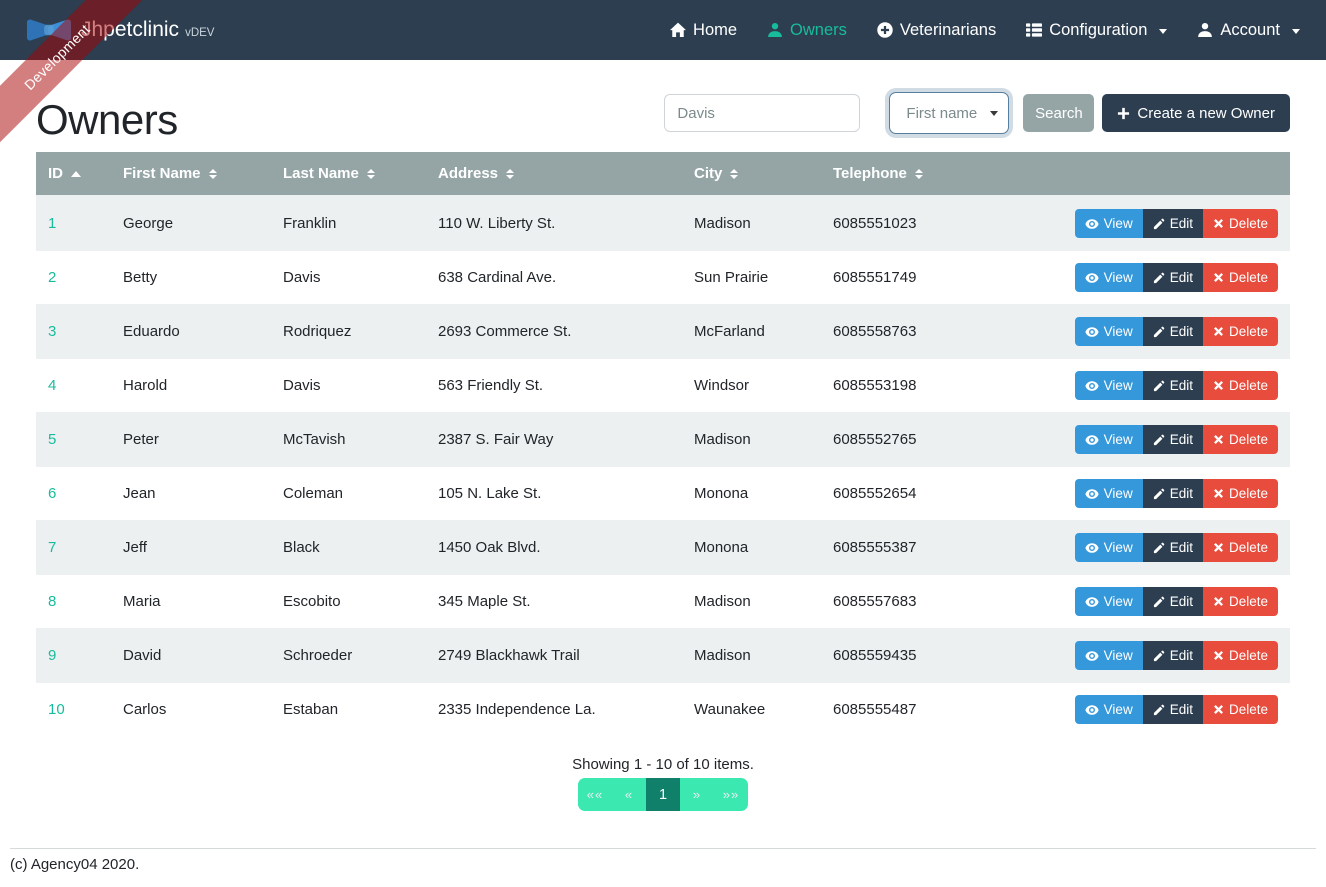  Describe the element at coordinates (554, 175) in the screenshot. I see `column-header-address: Address` at that location.